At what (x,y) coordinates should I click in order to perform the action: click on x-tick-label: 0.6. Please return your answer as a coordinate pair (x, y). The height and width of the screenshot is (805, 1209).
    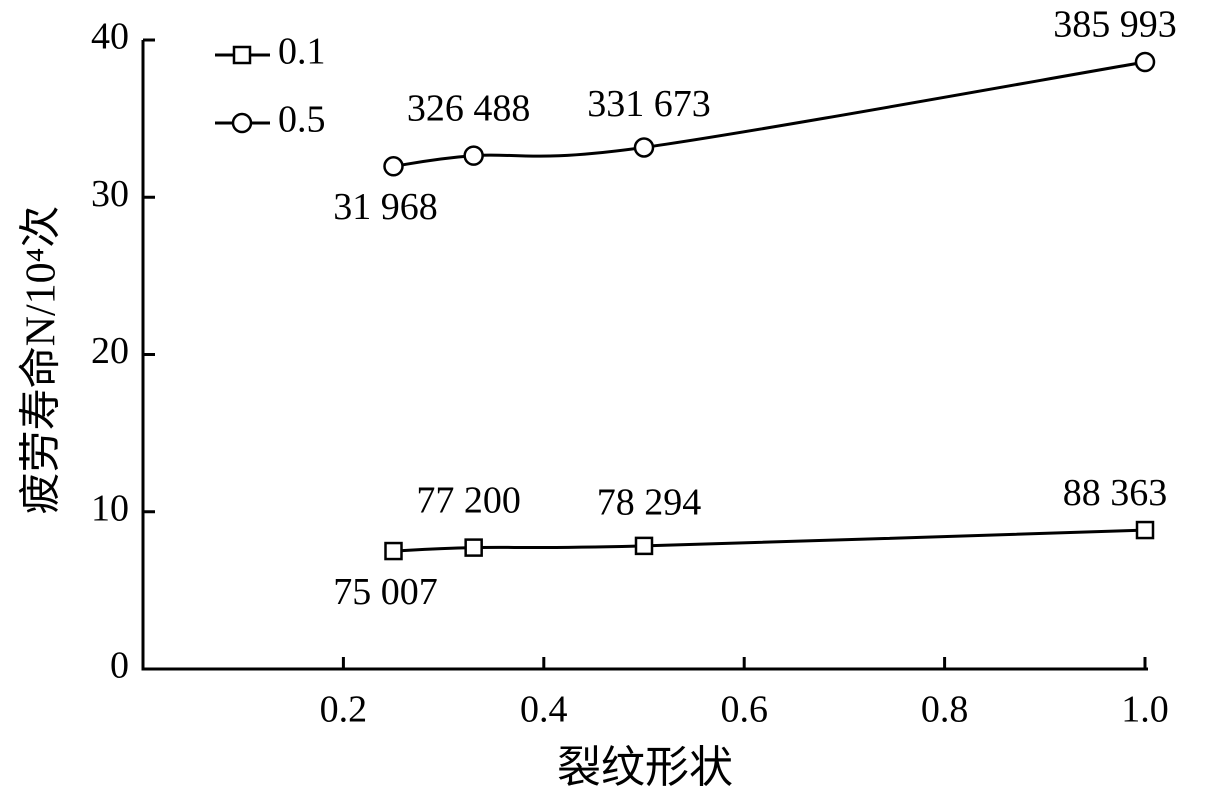
    Looking at the image, I should click on (744, 710).